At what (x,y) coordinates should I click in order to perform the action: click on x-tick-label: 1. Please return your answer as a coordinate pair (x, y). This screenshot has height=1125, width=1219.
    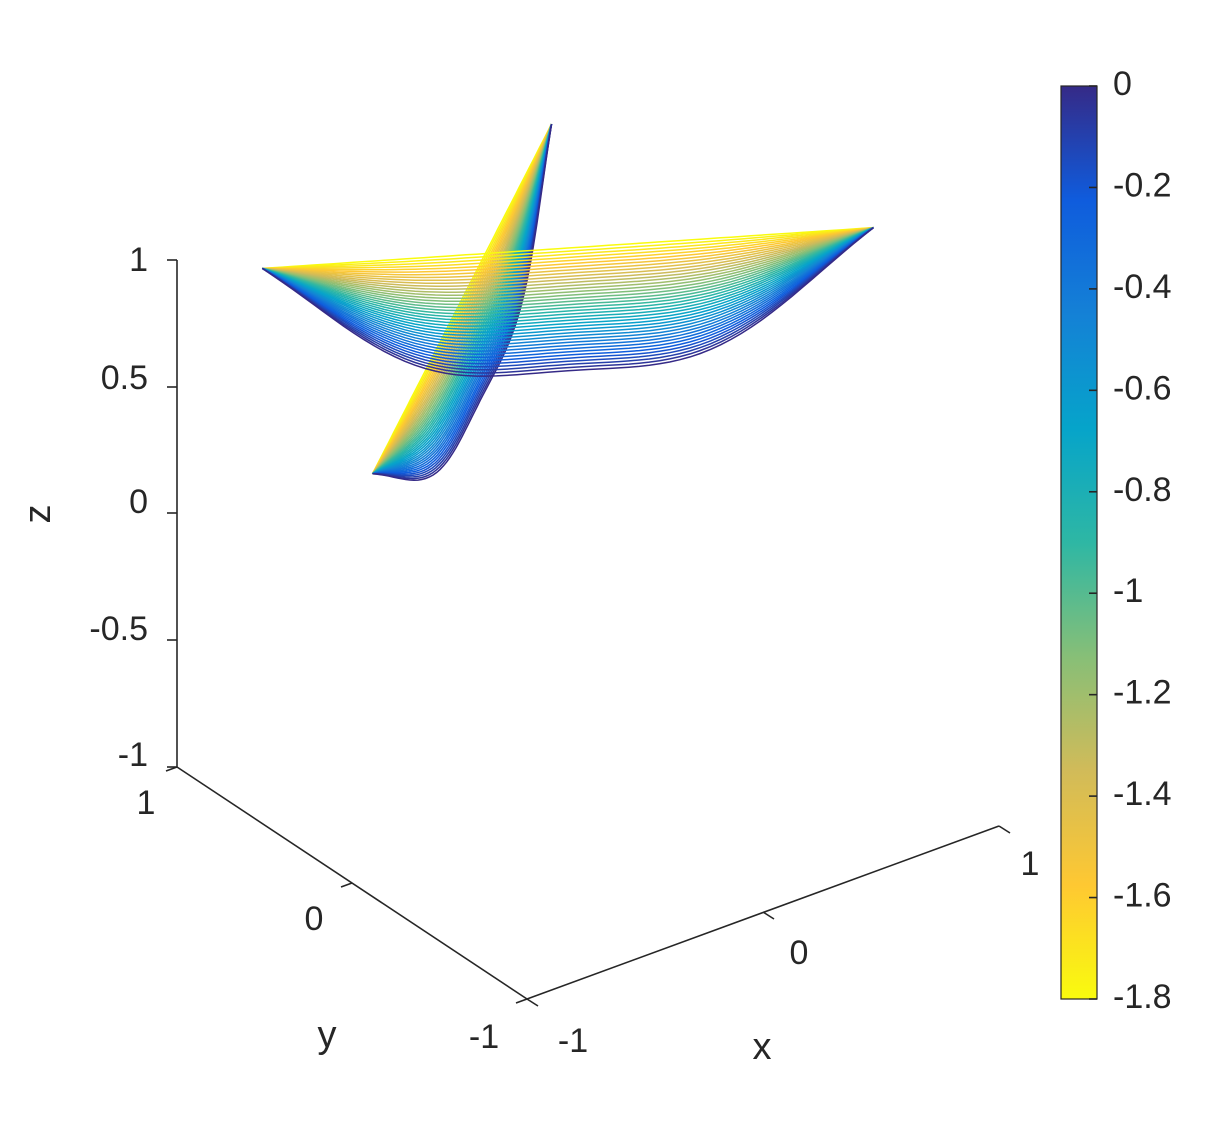
    Looking at the image, I should click on (1030, 864).